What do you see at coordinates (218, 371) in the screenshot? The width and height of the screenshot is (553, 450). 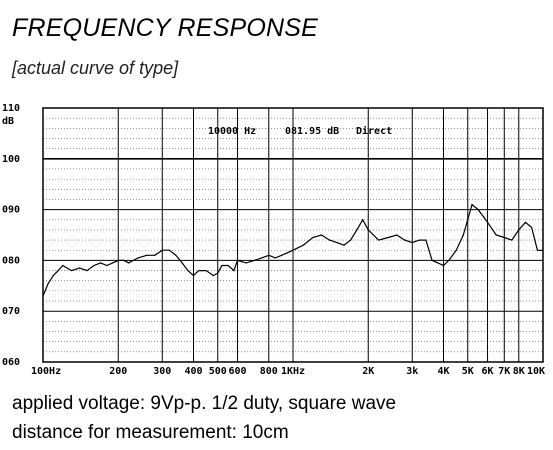 I see `x-tick-label: 500` at bounding box center [218, 371].